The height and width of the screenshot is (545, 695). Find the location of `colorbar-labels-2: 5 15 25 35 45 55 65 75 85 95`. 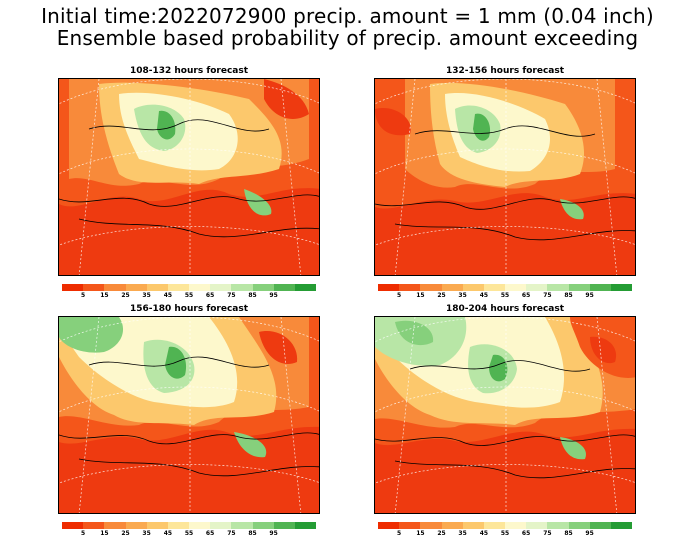

colorbar-labels-2: 5 15 25 35 45 55 65 75 85 95 is located at coordinates (505, 297).